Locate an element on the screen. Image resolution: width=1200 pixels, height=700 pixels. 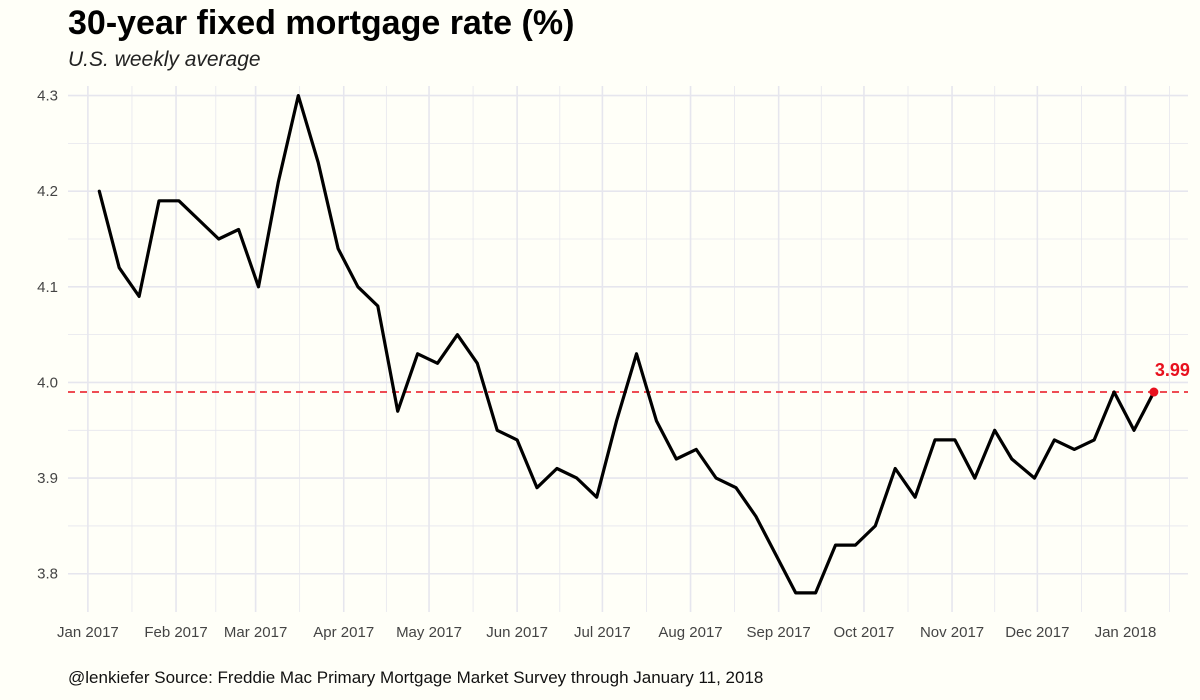
x-tick-label: Jul 2017 is located at coordinates (602, 632).